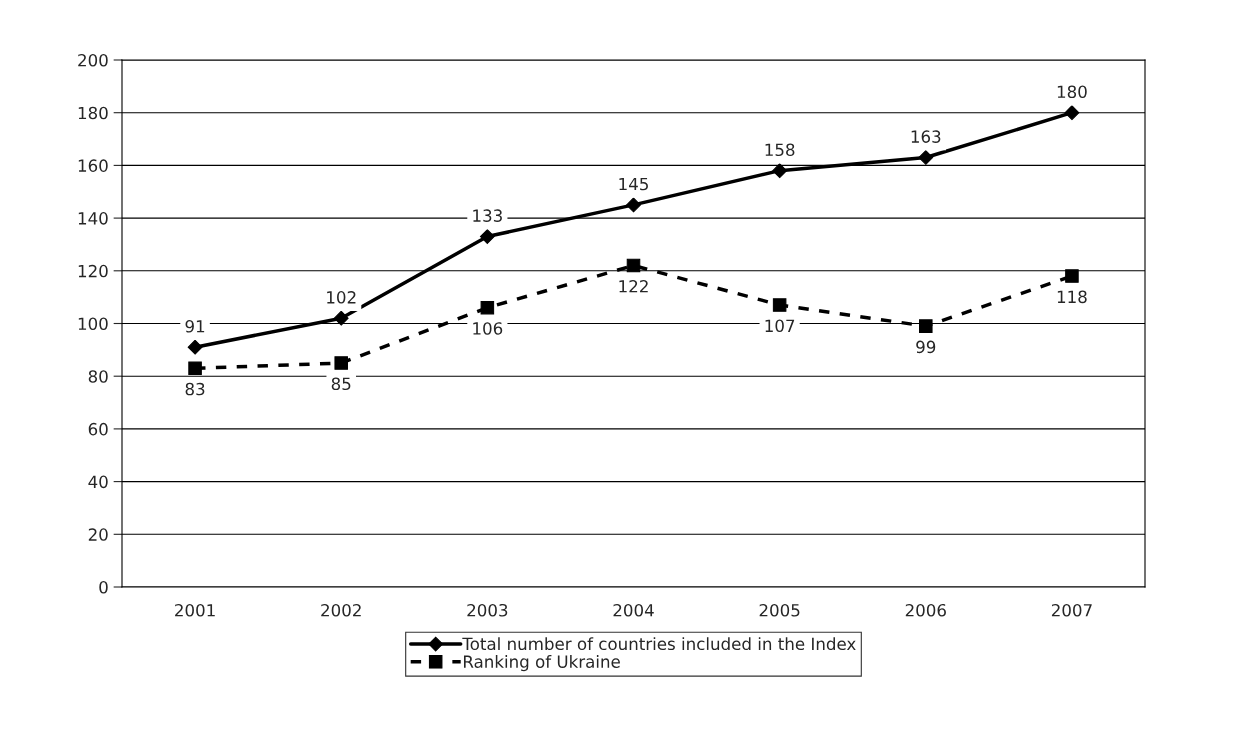 The image size is (1255, 729). What do you see at coordinates (926, 347) in the screenshot?
I see `data-label: 99` at bounding box center [926, 347].